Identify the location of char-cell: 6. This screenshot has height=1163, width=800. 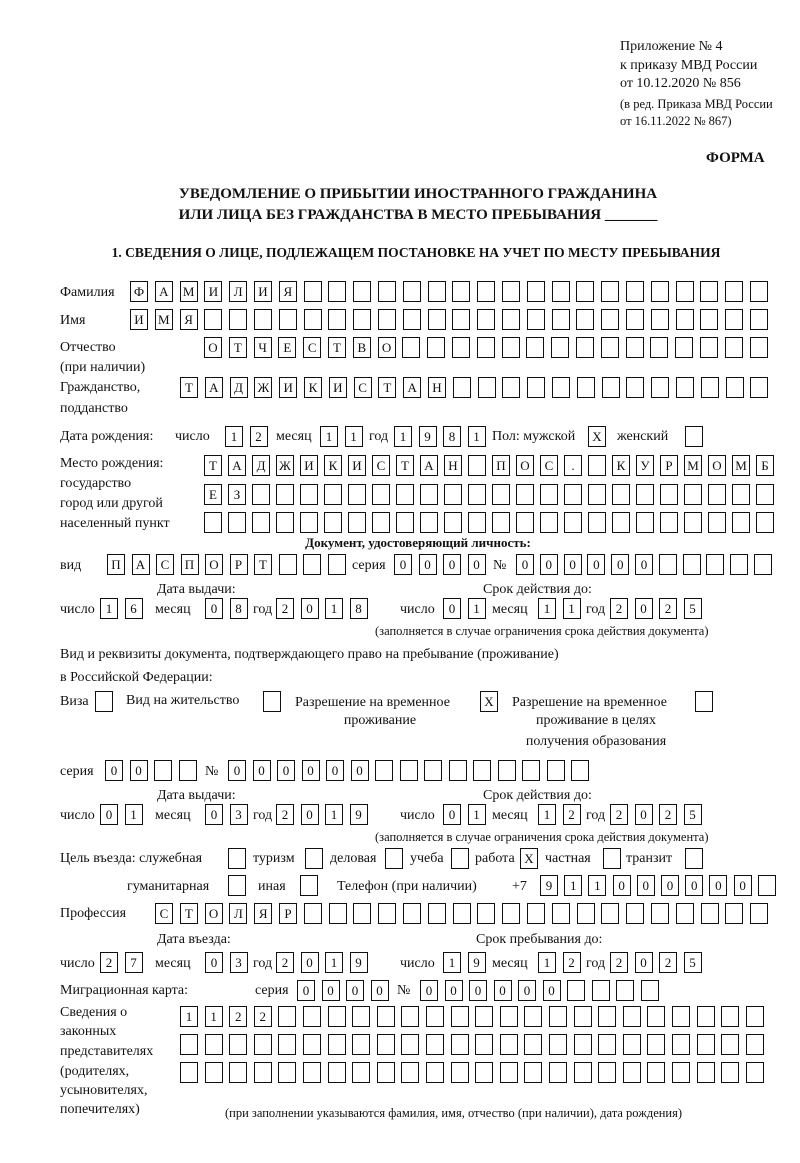
(133, 608).